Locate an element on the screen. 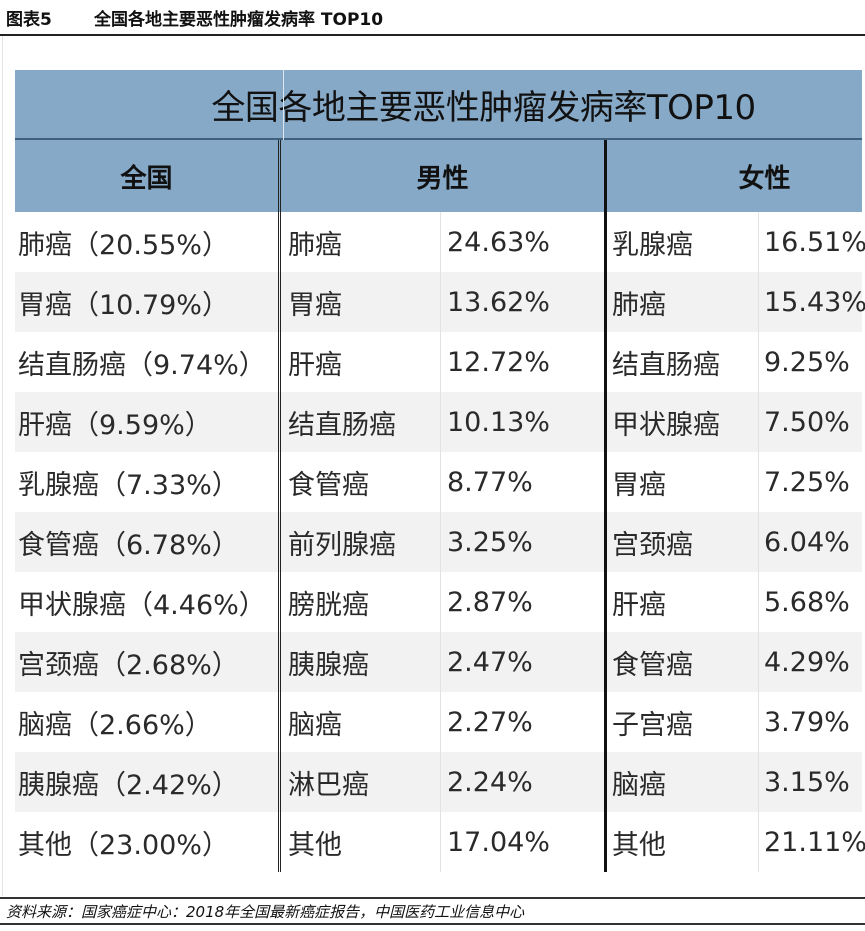 This screenshot has height=931, width=865. table-row: 宫颈癌（2.68%） 胰腺癌 2.47% 食管癌 4.29% is located at coordinates (438, 662).